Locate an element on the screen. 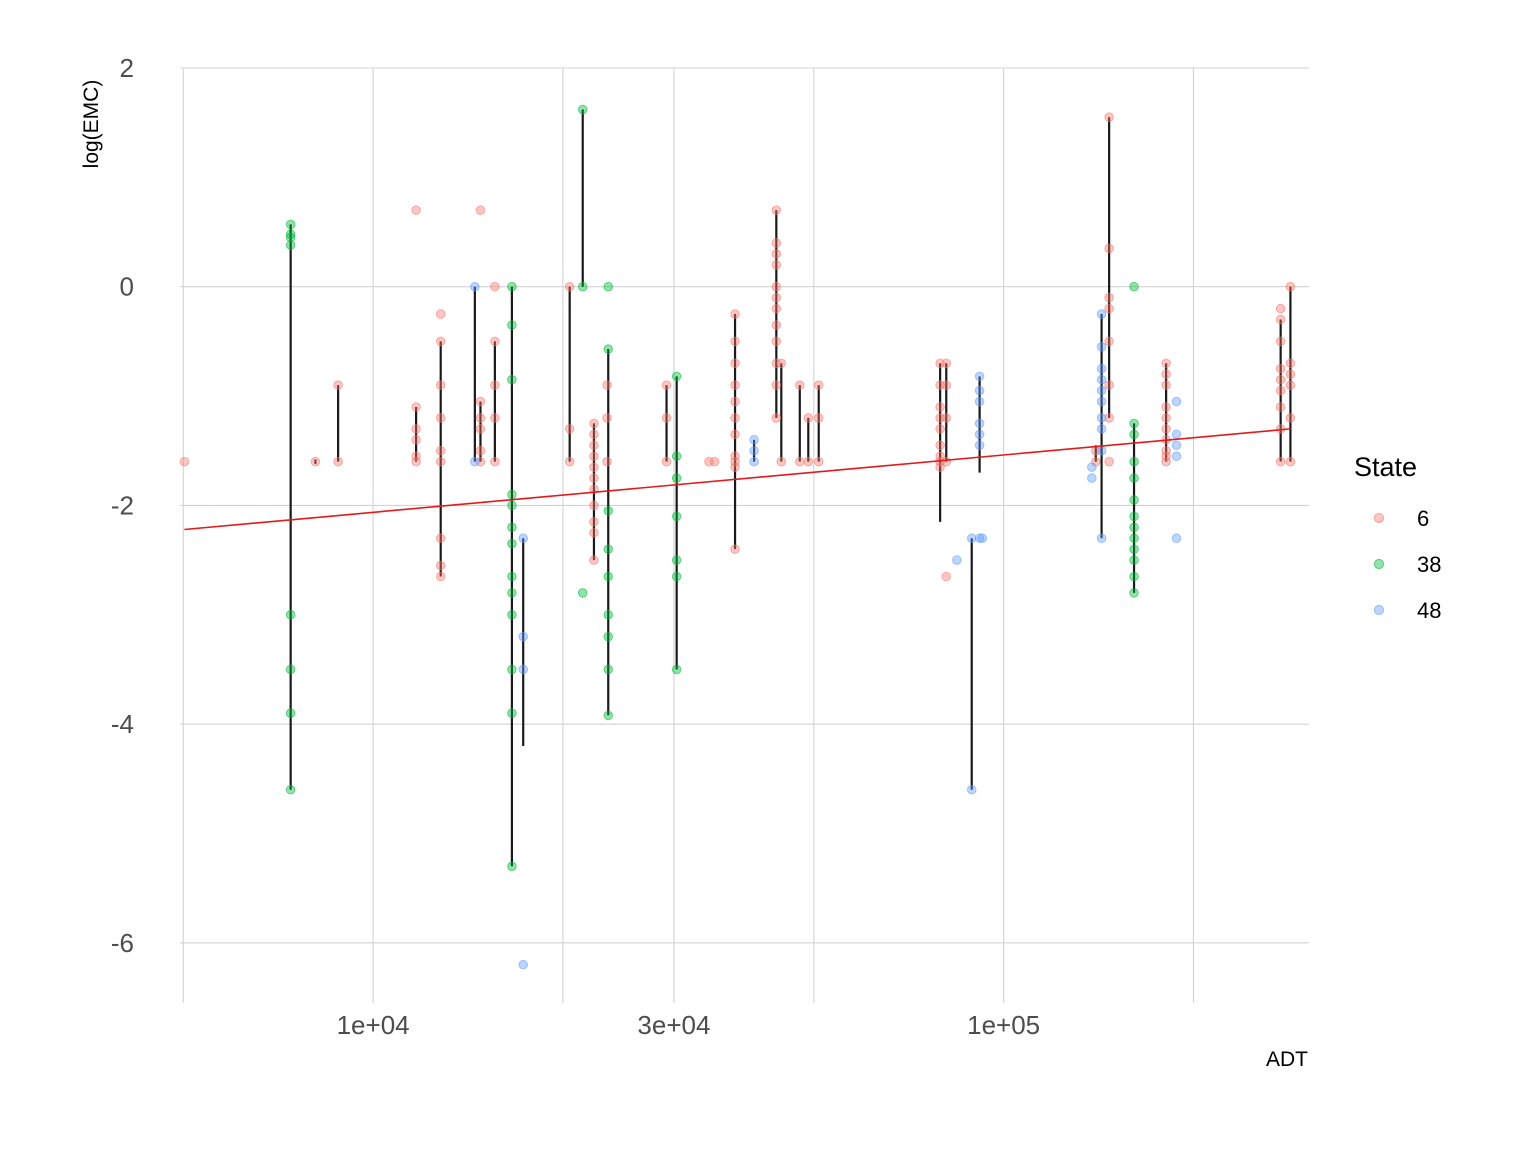  y-tick-label: -2 is located at coordinates (122, 505).